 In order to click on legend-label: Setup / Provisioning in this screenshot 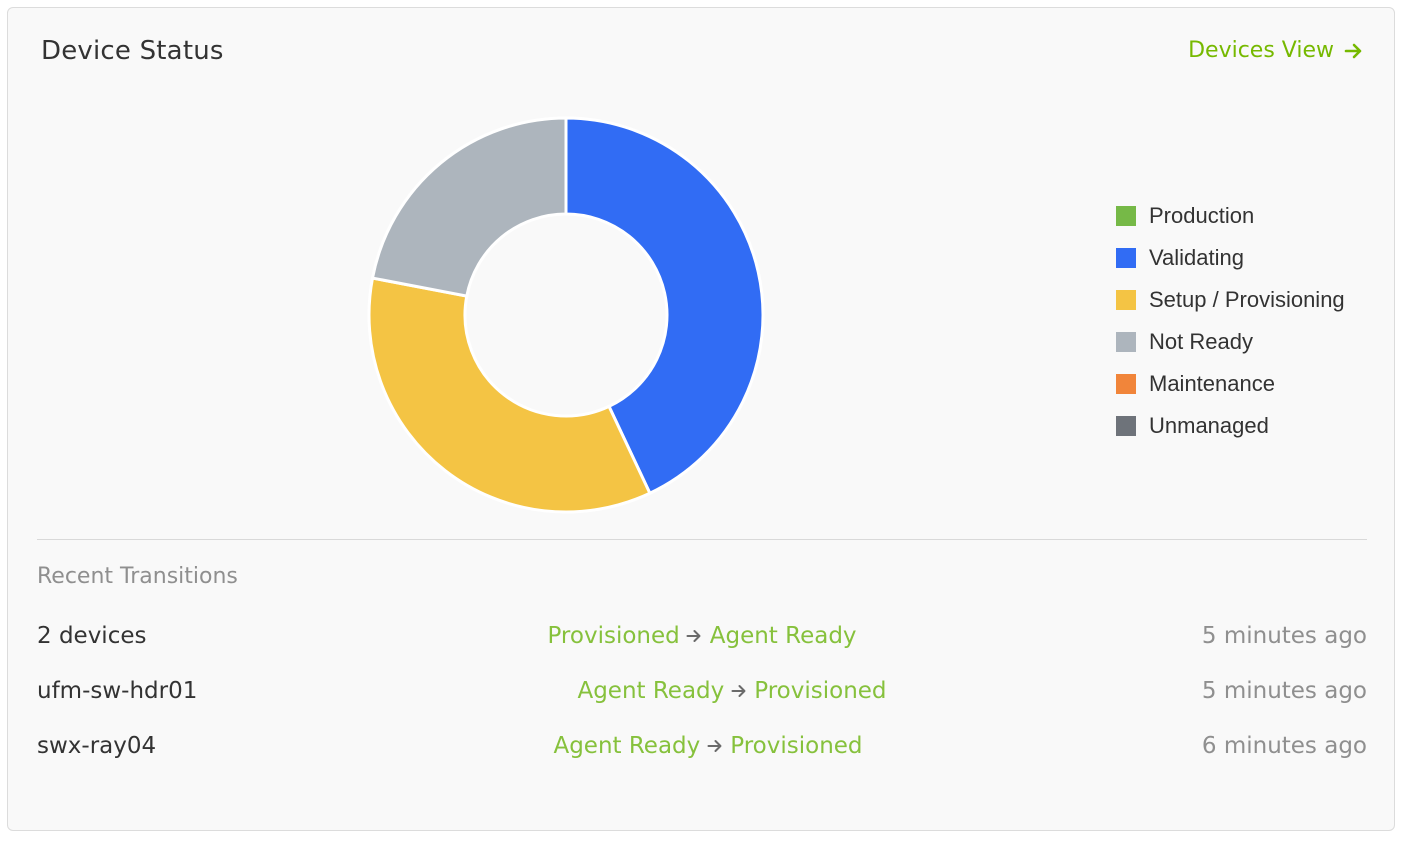, I will do `click(1247, 299)`.